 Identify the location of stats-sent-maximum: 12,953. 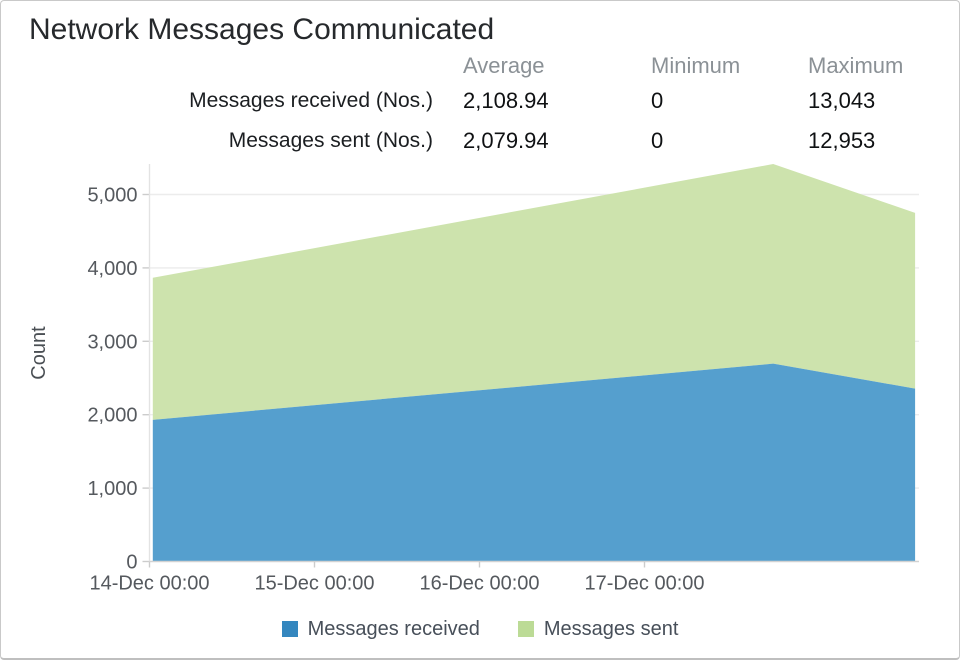
(842, 140).